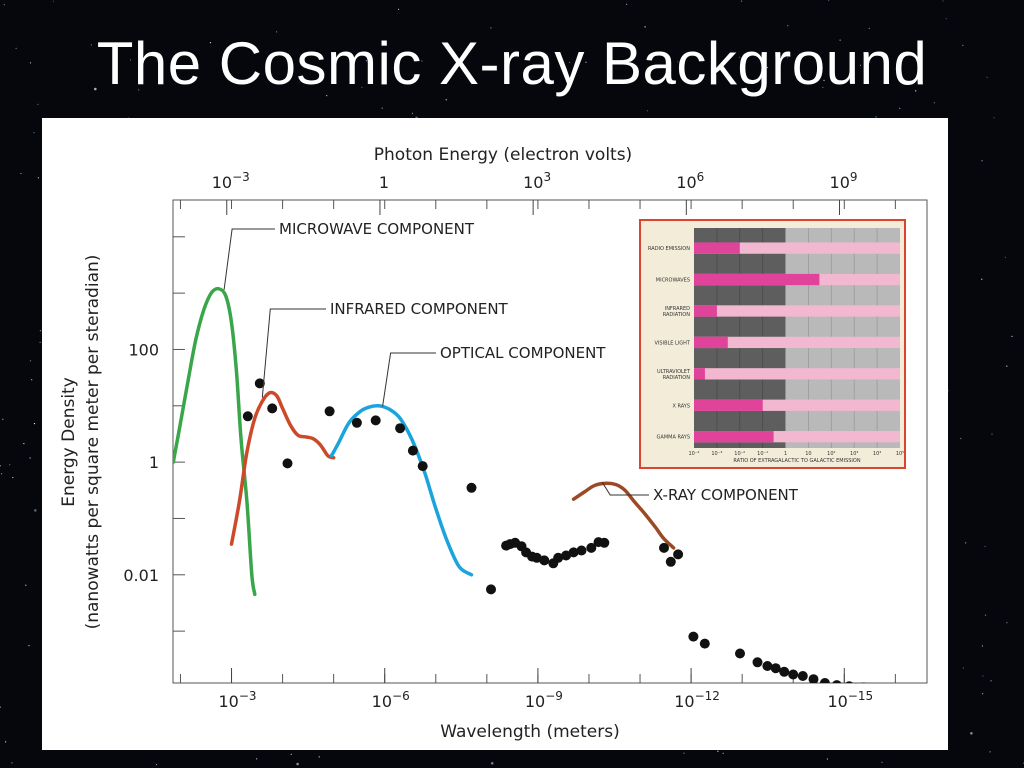  I want to click on inset-tick-label: 10⁻³, so click(716, 454).